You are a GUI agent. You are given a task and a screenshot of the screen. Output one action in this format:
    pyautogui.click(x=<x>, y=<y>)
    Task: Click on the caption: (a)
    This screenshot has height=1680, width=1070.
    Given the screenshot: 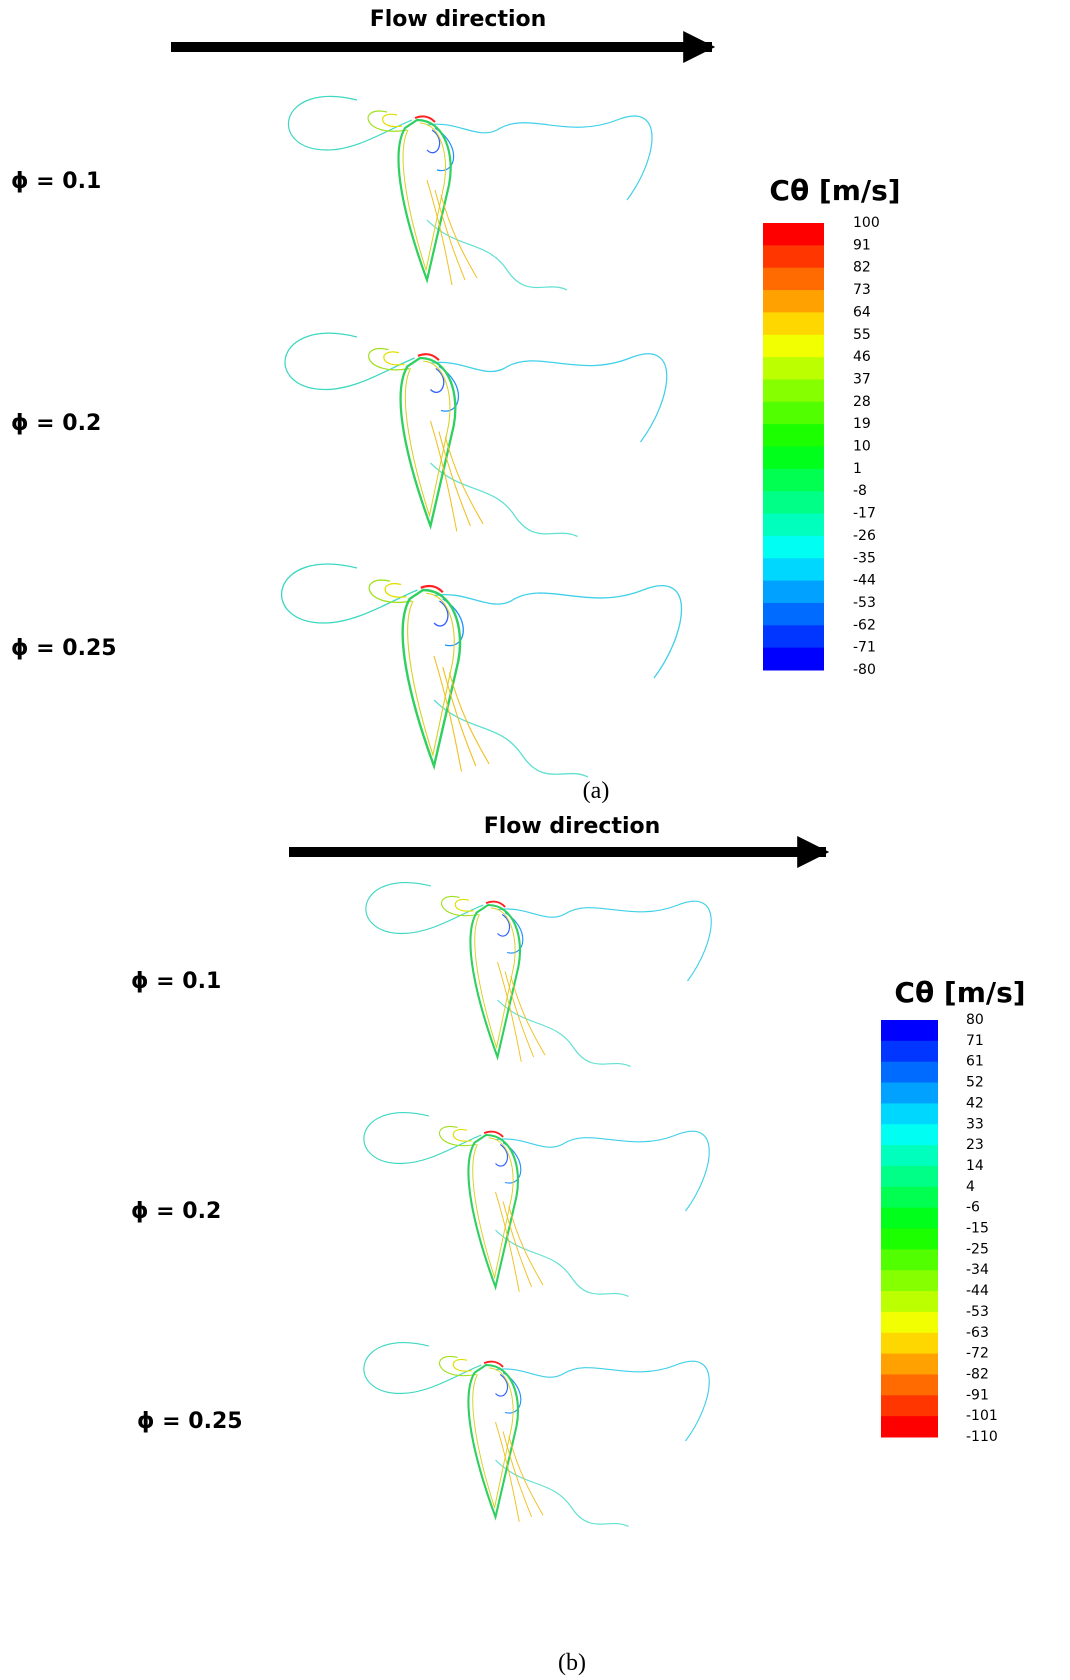 What is the action you would take?
    pyautogui.click(x=596, y=791)
    